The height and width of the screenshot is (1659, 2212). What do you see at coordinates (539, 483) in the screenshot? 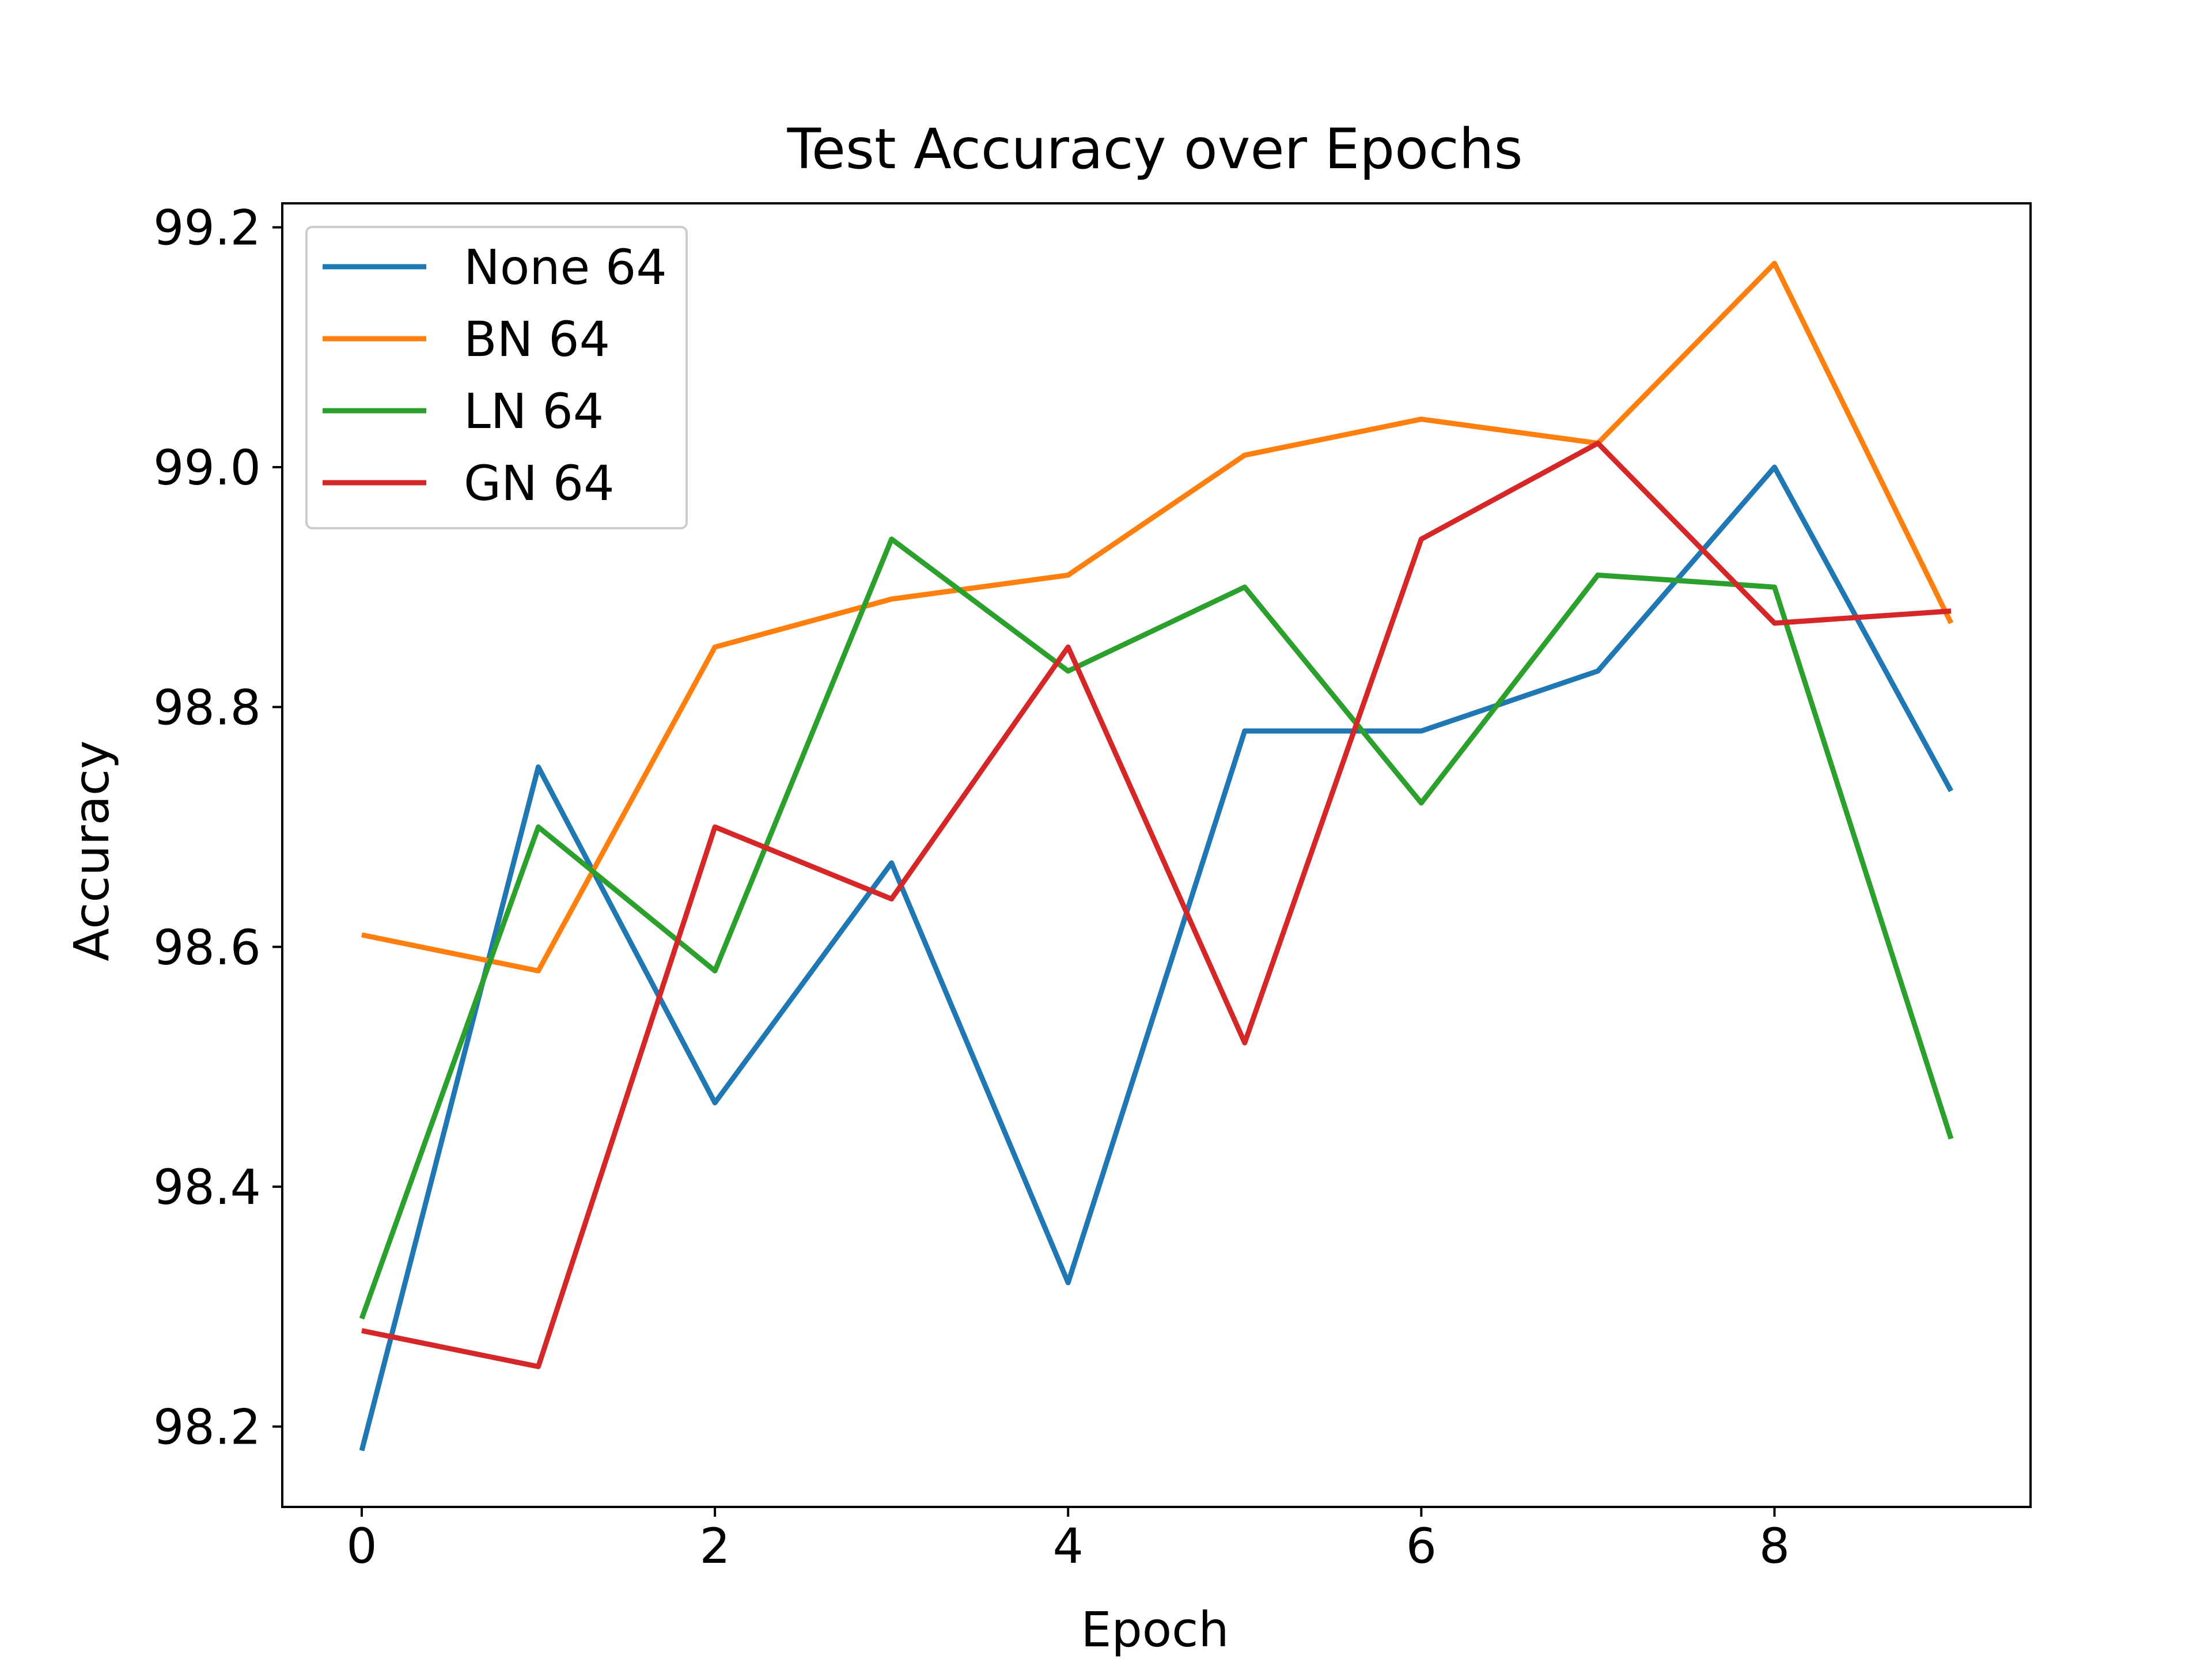
I see `legend-label-3: GN 64` at bounding box center [539, 483].